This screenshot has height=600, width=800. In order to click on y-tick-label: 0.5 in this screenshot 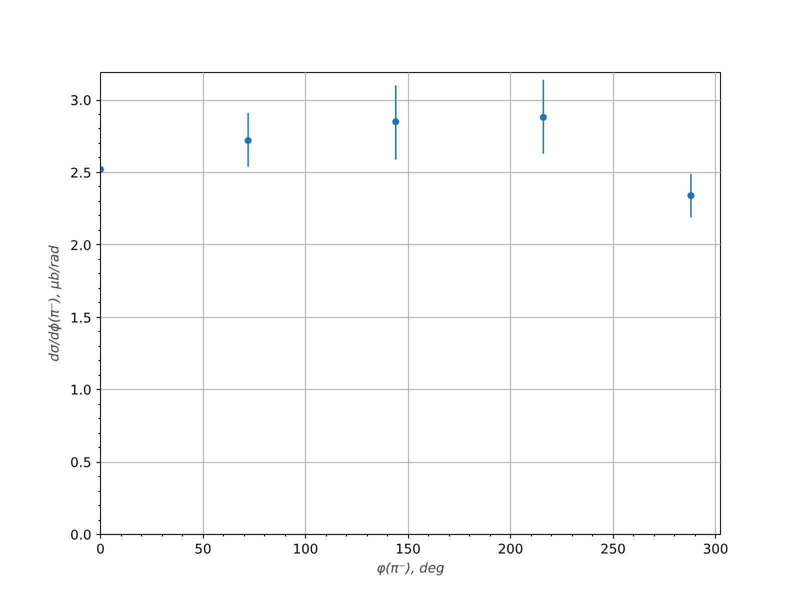, I will do `click(81, 464)`.